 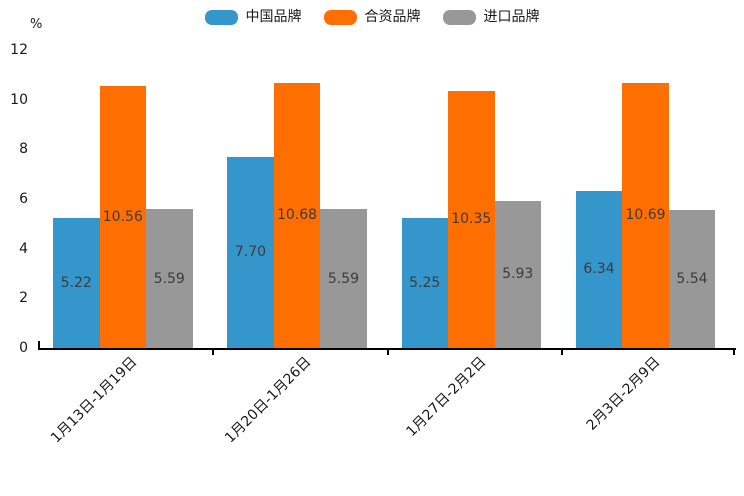 What do you see at coordinates (23, 298) in the screenshot?
I see `y-tick-label: 2` at bounding box center [23, 298].